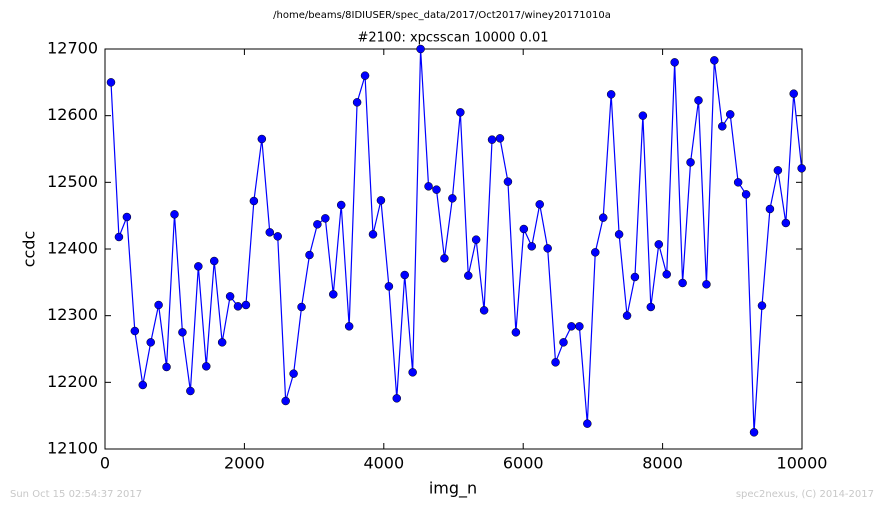 This screenshot has height=509, width=884. I want to click on chart-title: #2100: xpcsscan 10000 0.01, so click(452, 38).